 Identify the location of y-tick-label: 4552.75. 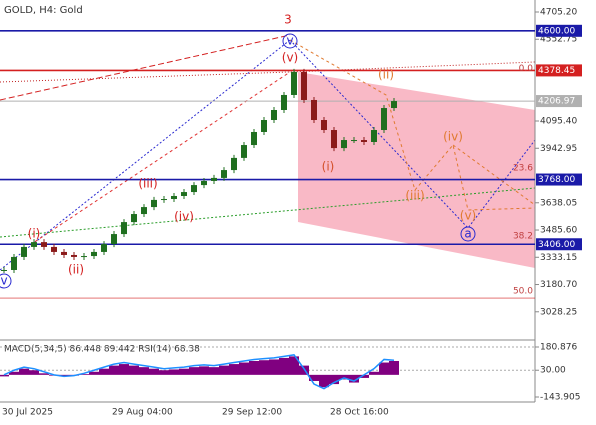
(558, 40).